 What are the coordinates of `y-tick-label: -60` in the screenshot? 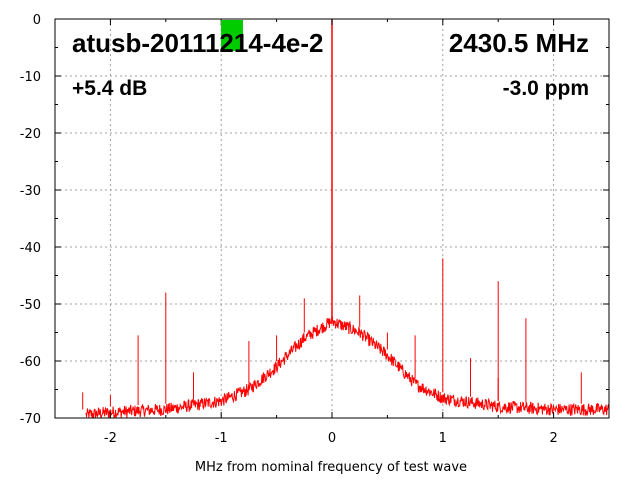 It's located at (30, 362).